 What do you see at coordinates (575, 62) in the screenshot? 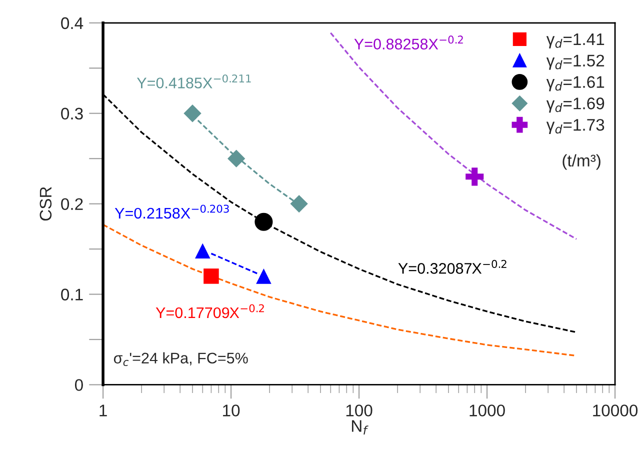
I see `legend-label: γ$_{d}$=1.52` at bounding box center [575, 62].